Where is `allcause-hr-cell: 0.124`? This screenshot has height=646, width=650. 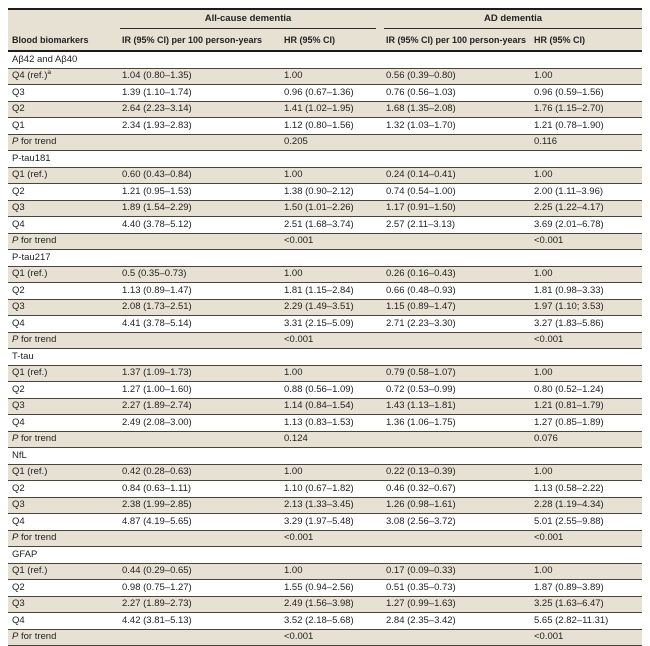 allcause-hr-cell: 0.124 is located at coordinates (333, 439).